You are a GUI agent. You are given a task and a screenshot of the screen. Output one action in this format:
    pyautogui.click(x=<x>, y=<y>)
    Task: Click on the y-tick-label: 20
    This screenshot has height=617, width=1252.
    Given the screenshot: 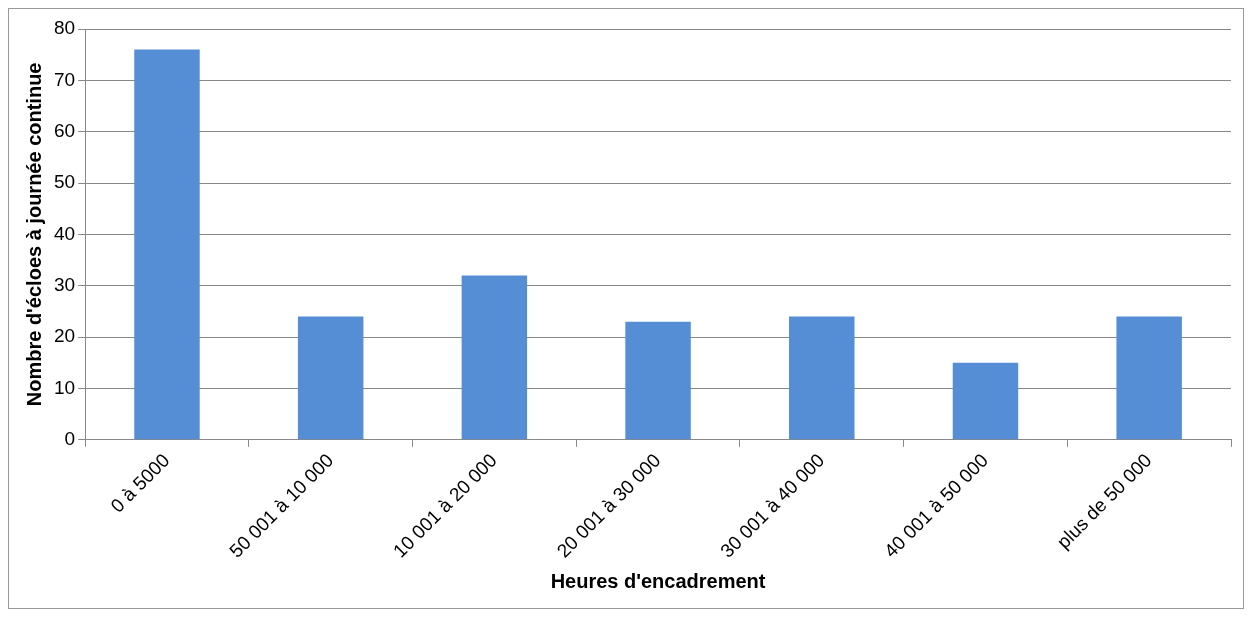 What is the action you would take?
    pyautogui.click(x=64, y=336)
    